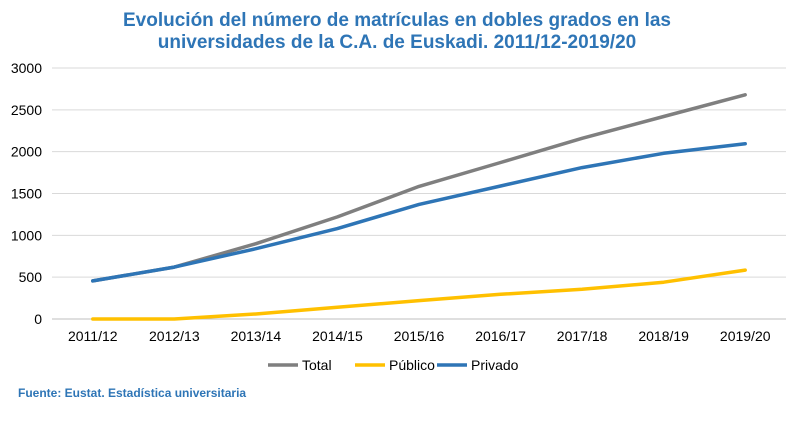 The height and width of the screenshot is (425, 800). Describe the element at coordinates (317, 365) in the screenshot. I see `legend-label: Total` at that location.